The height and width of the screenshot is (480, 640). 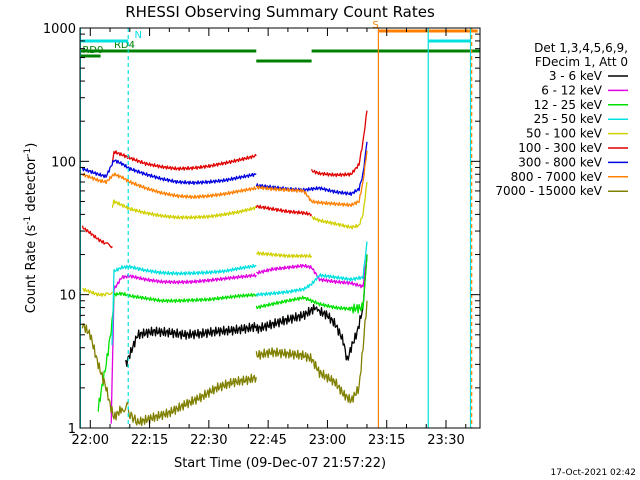 What do you see at coordinates (568, 105) in the screenshot?
I see `legend-label-2: 12 - 25 keV` at bounding box center [568, 105].